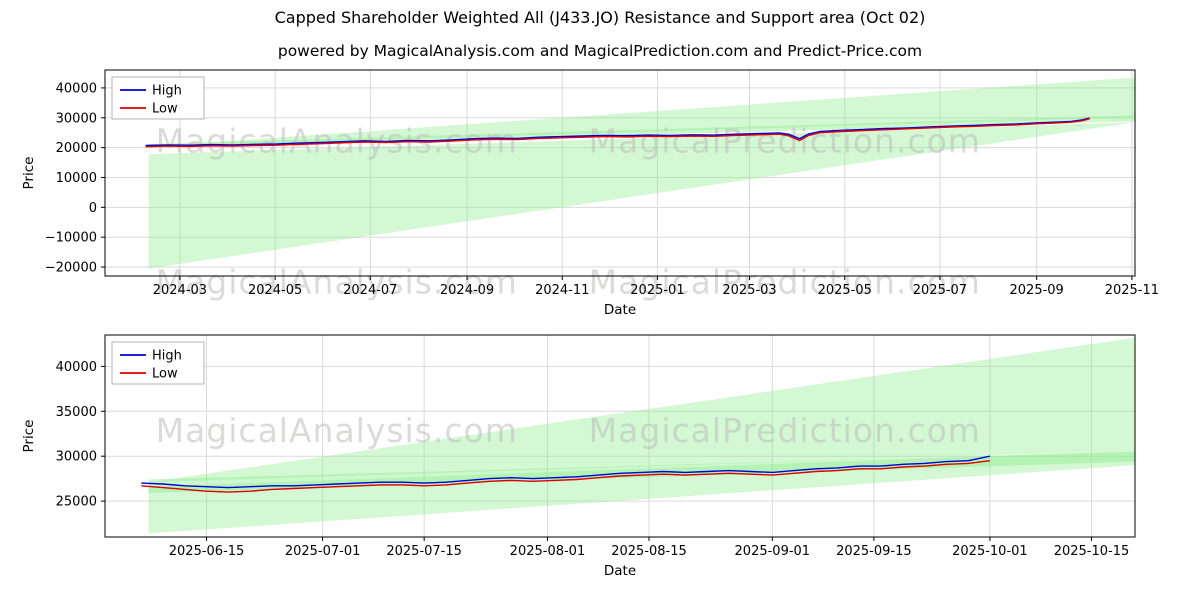  Describe the element at coordinates (207, 551) in the screenshot. I see `x-tick-label: 2025-06-15` at that location.